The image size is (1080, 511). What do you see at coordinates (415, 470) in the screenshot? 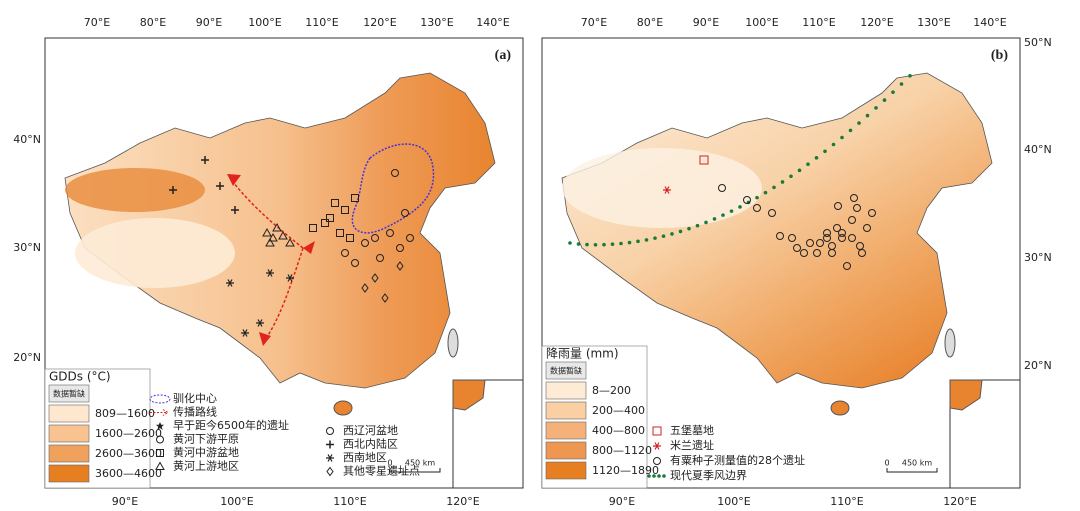
I see `scale-bar` at bounding box center [415, 470].